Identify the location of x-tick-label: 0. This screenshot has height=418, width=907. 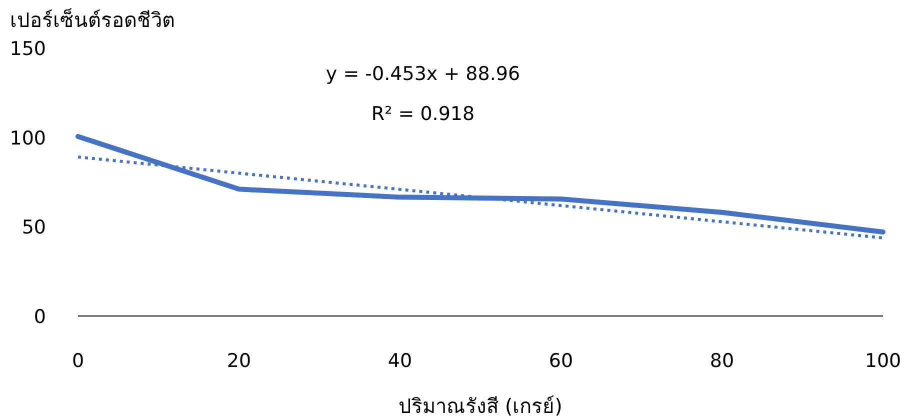
(78, 361).